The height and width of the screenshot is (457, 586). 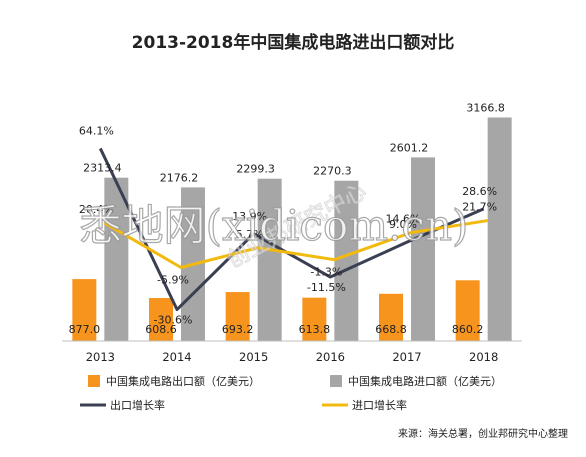 I want to click on legend-label-3: 进口增长率, so click(x=379, y=405).